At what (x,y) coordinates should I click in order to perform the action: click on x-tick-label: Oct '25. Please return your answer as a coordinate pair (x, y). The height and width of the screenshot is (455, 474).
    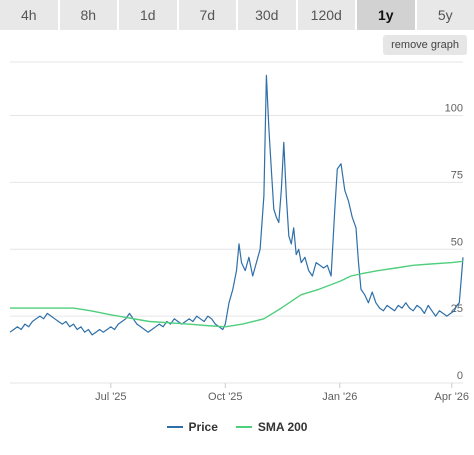
    Looking at the image, I should click on (225, 397).